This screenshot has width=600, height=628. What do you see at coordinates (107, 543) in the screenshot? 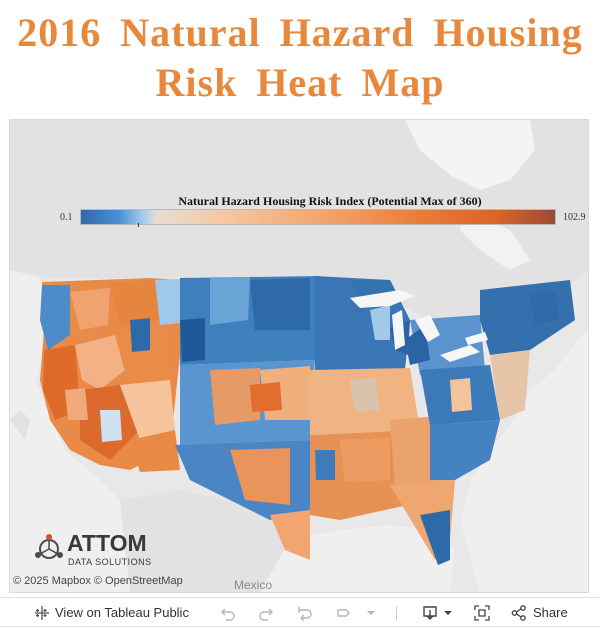
I see `logo-name: ATTOM` at bounding box center [107, 543].